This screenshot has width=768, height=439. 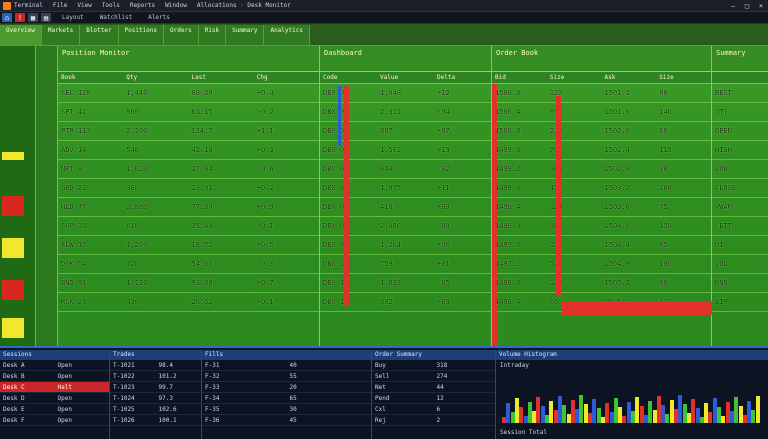 What do you see at coordinates (405, 188) in the screenshot?
I see `table-row: DBX 06 1,975 +11` at bounding box center [405, 188].